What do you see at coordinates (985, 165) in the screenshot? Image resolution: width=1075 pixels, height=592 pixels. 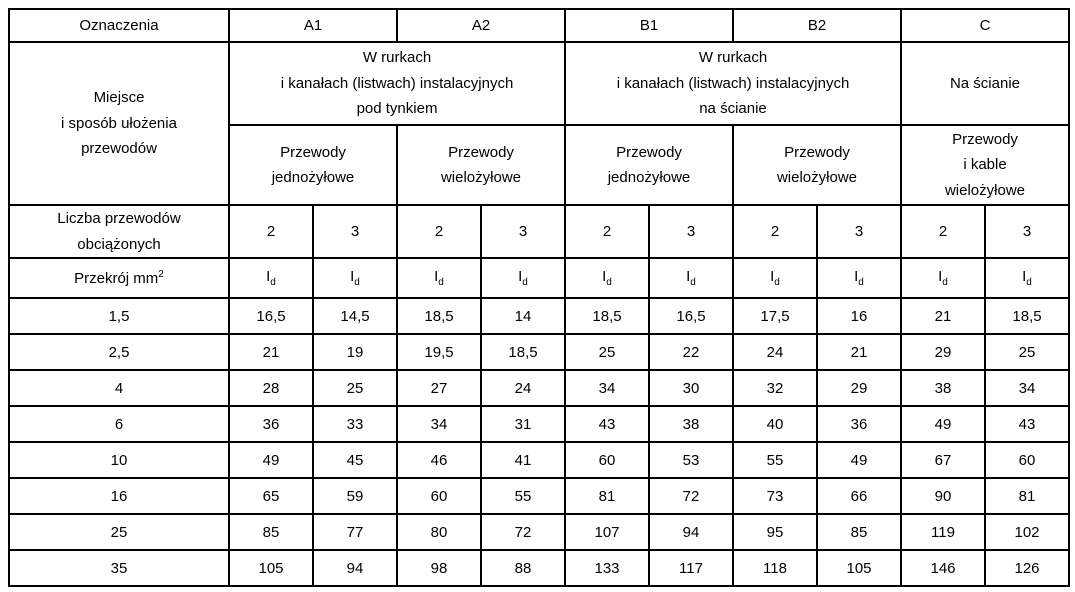 I see `subgroup-c: Przewody i kable wielożyłowe` at bounding box center [985, 165].